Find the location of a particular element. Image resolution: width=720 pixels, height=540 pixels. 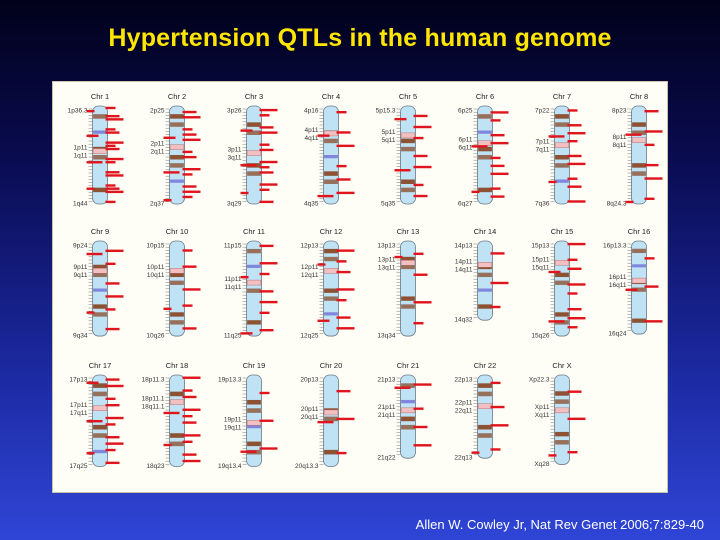

band-label: 17q25 is located at coordinates (78, 466).